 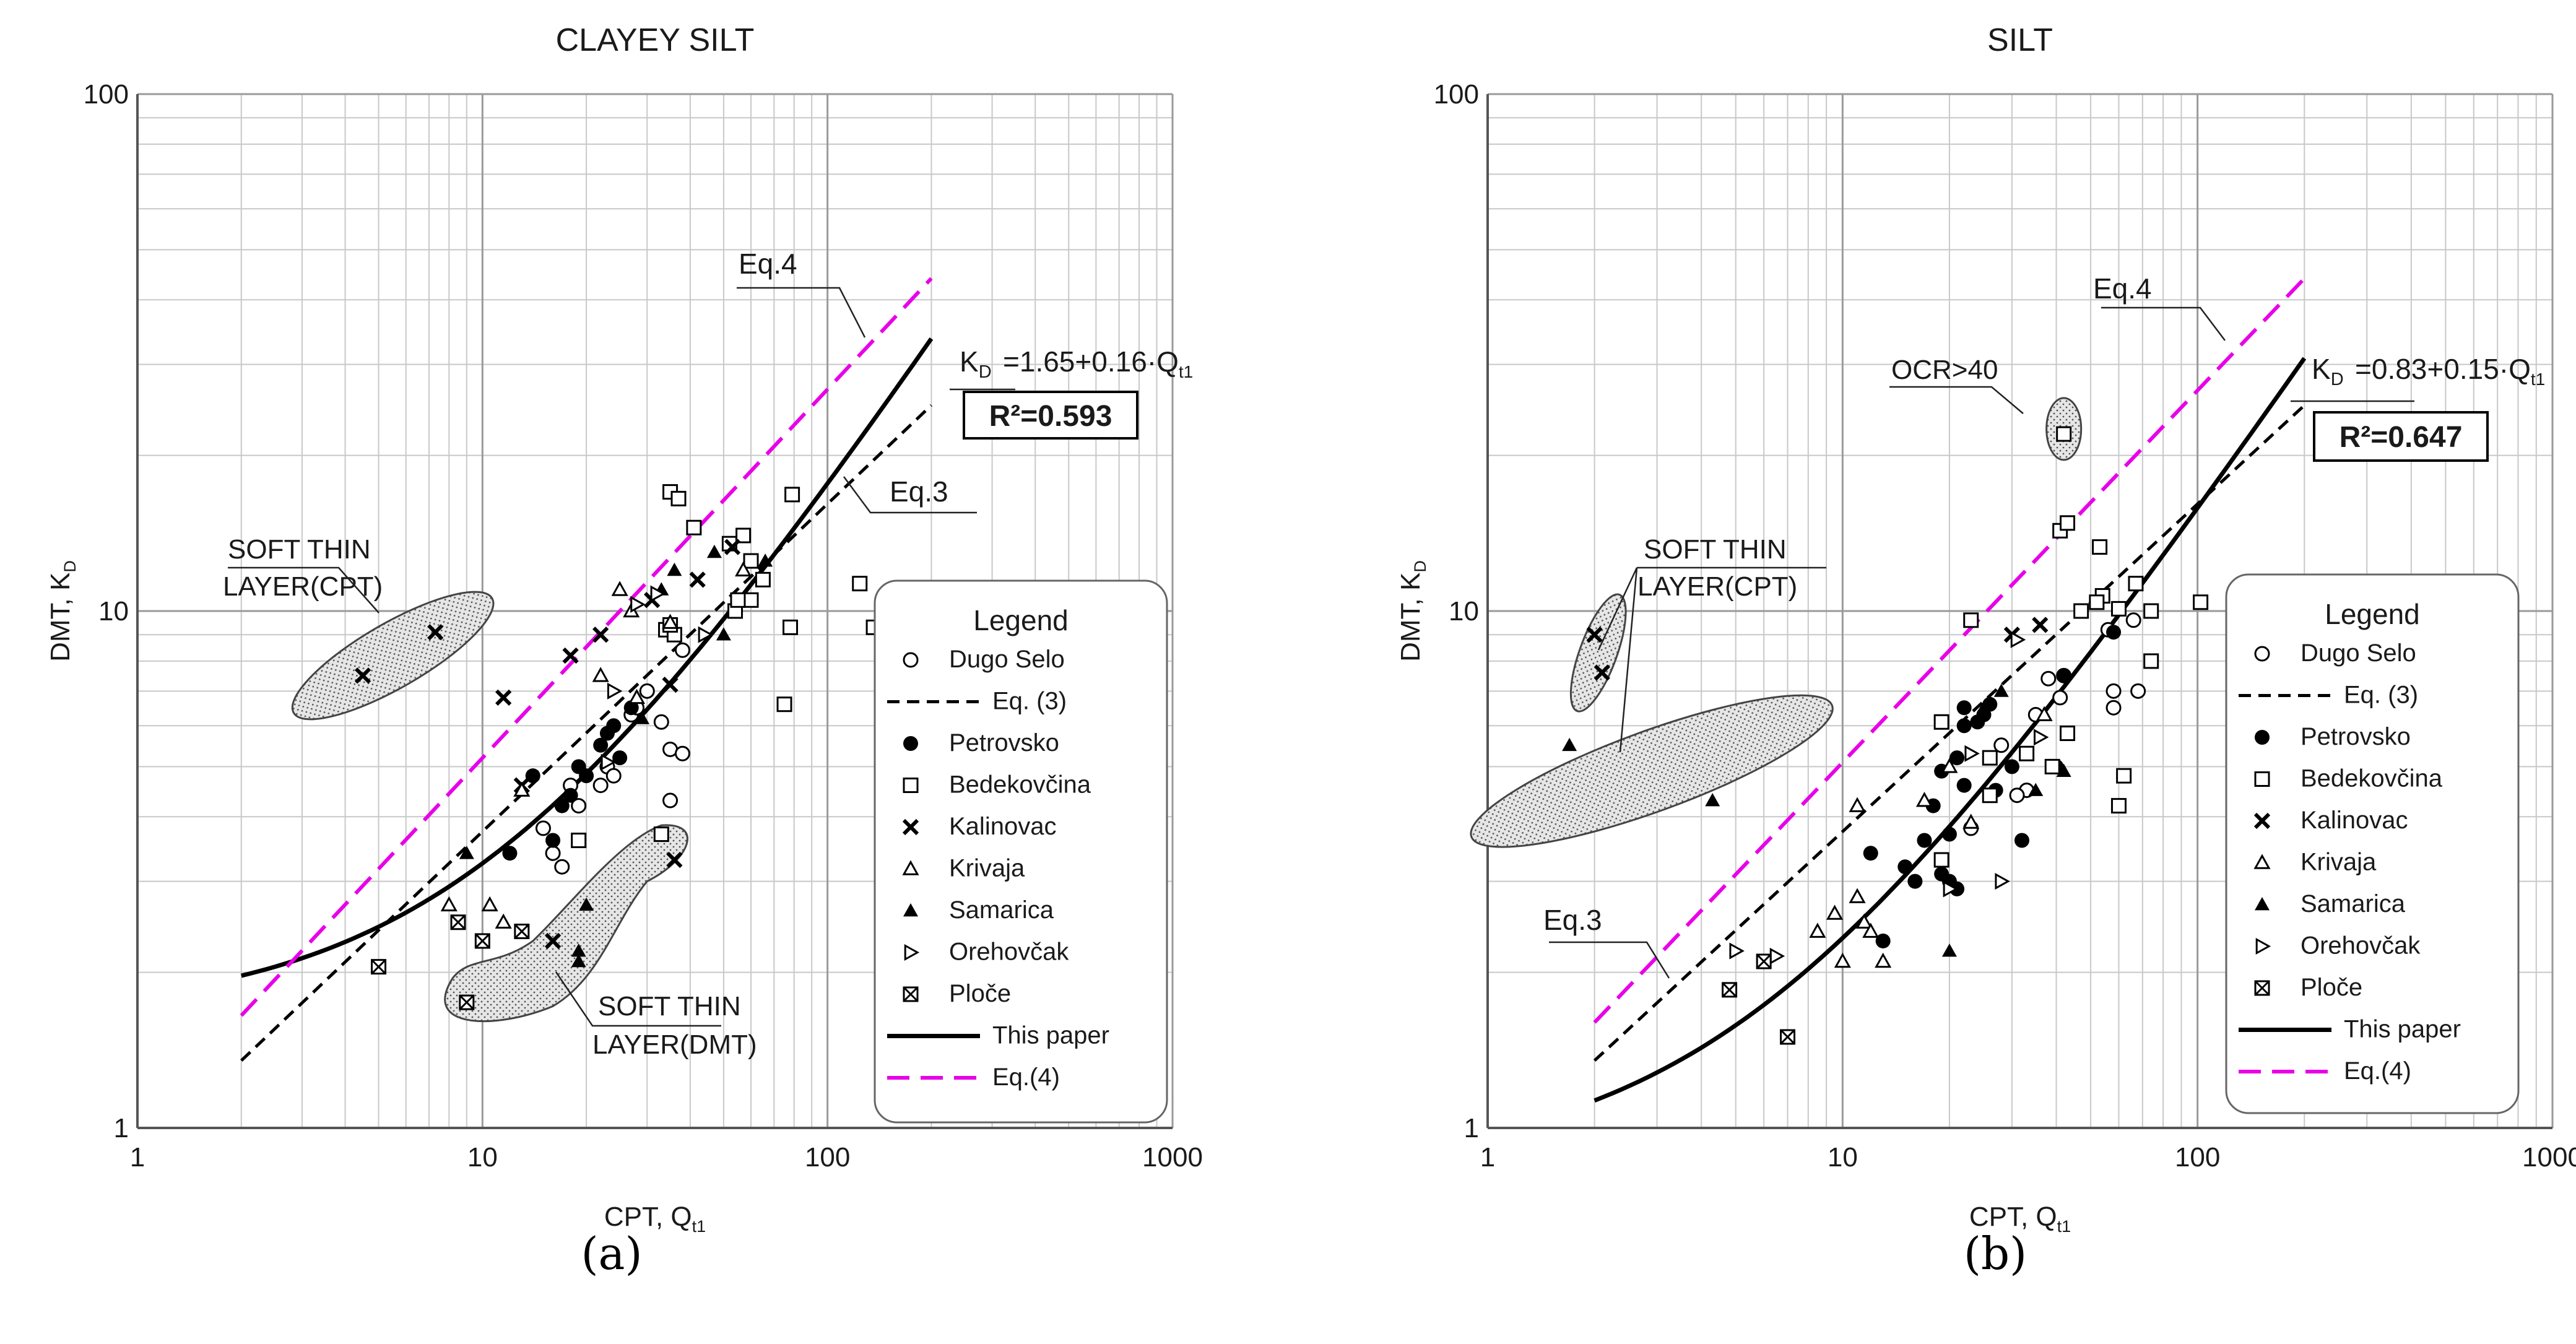 I want to click on legend-swatch-plo-e, so click(x=2262, y=988).